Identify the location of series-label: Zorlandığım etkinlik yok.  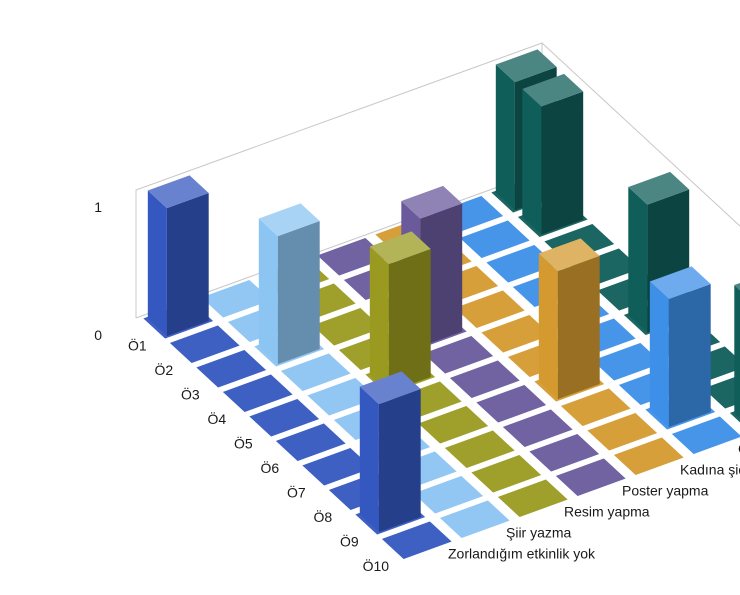
(522, 554).